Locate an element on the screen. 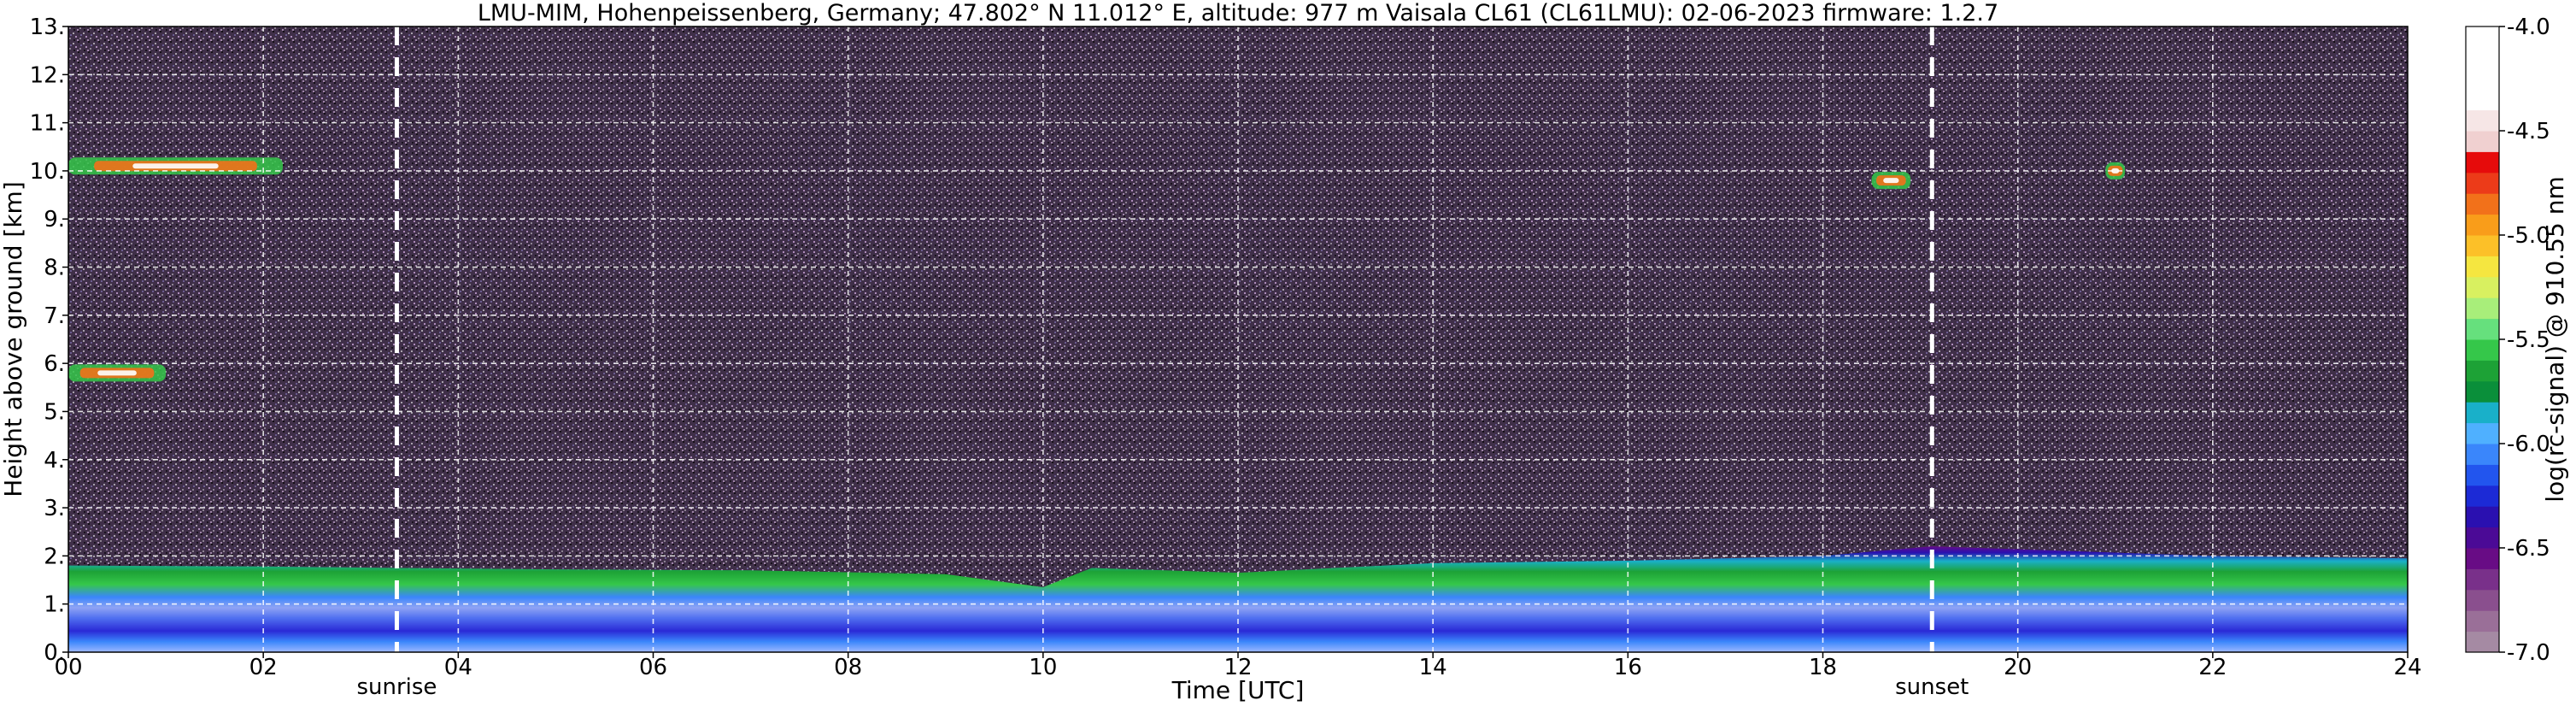 This screenshot has height=706, width=2576. y-tick-label: 11. is located at coordinates (47, 124).